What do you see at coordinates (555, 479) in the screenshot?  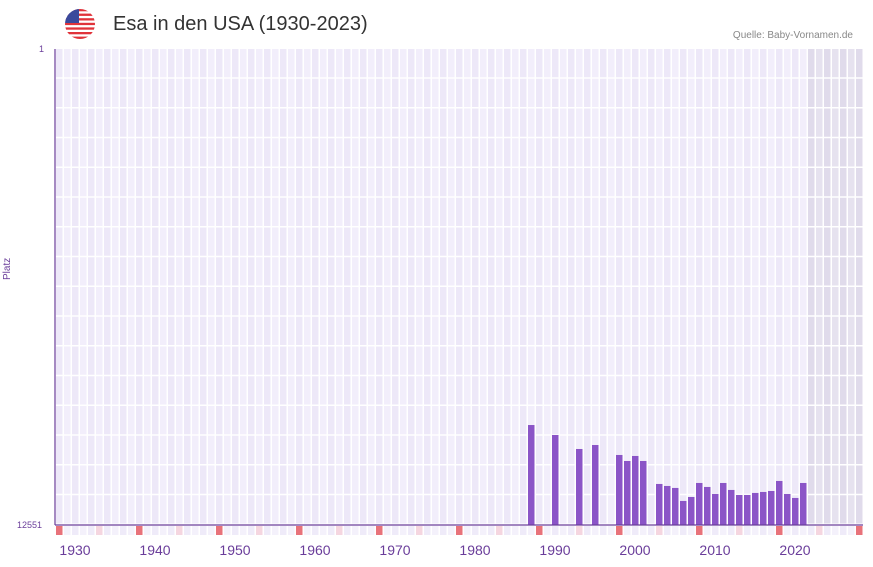 I see `bar-1990` at bounding box center [555, 479].